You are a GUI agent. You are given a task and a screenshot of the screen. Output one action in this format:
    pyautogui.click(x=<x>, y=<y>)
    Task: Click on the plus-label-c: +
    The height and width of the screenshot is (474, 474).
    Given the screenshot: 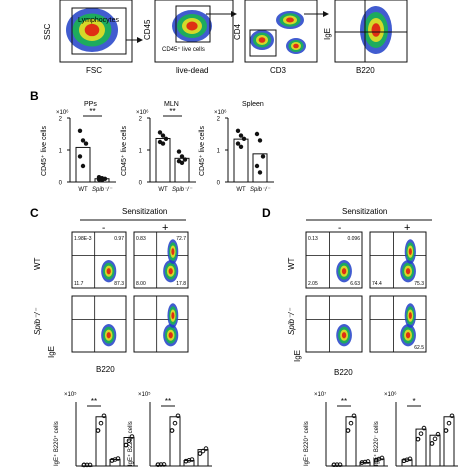 What is the action you would take?
    pyautogui.click(x=165, y=228)
    